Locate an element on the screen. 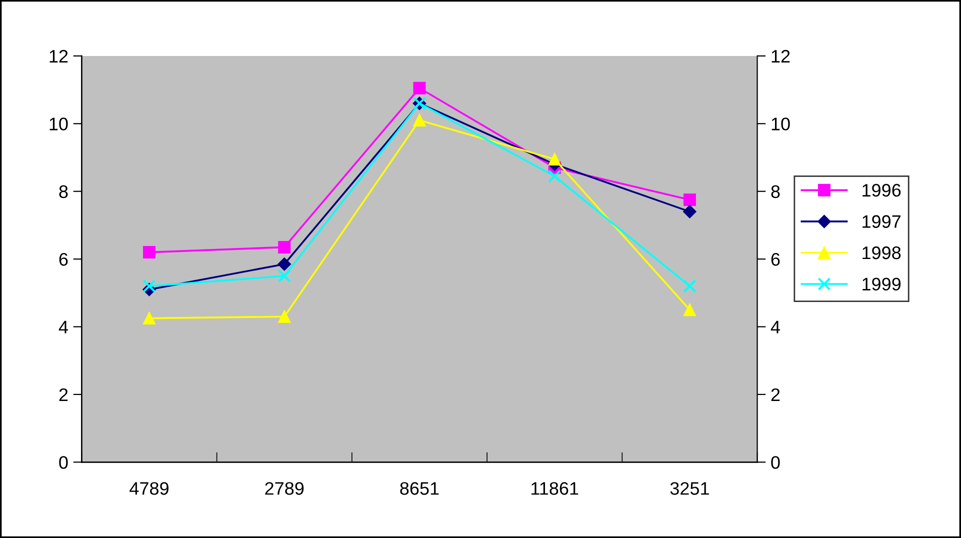 This screenshot has width=961, height=538. legend-label: 1999 is located at coordinates (881, 284).